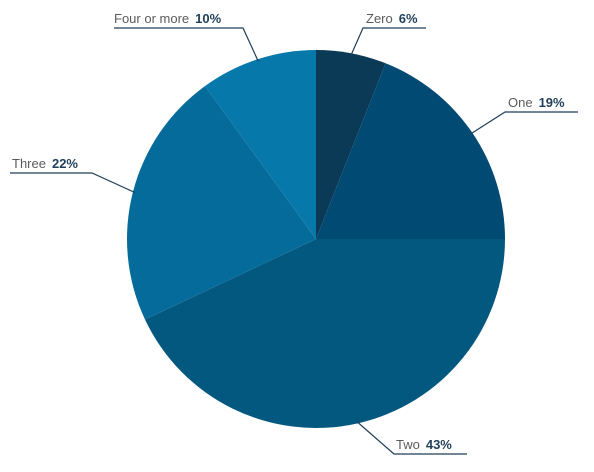 This screenshot has height=472, width=594. Describe the element at coordinates (520, 102) in the screenshot. I see `slice-label-name: One` at that location.